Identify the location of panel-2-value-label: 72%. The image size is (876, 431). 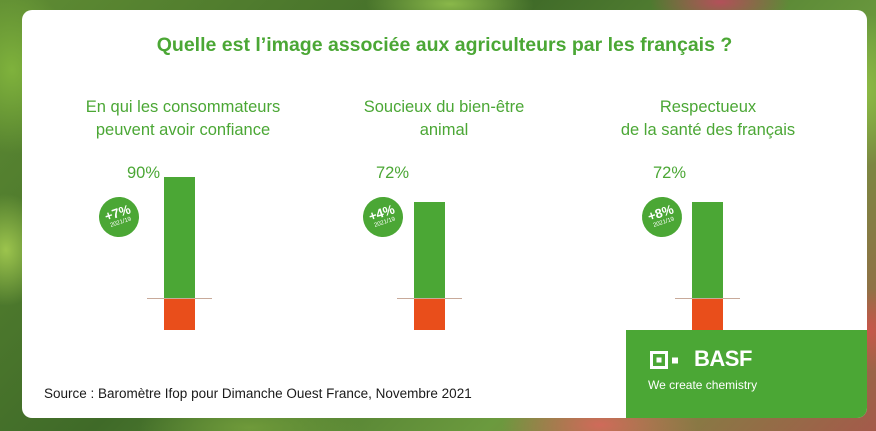
(392, 173).